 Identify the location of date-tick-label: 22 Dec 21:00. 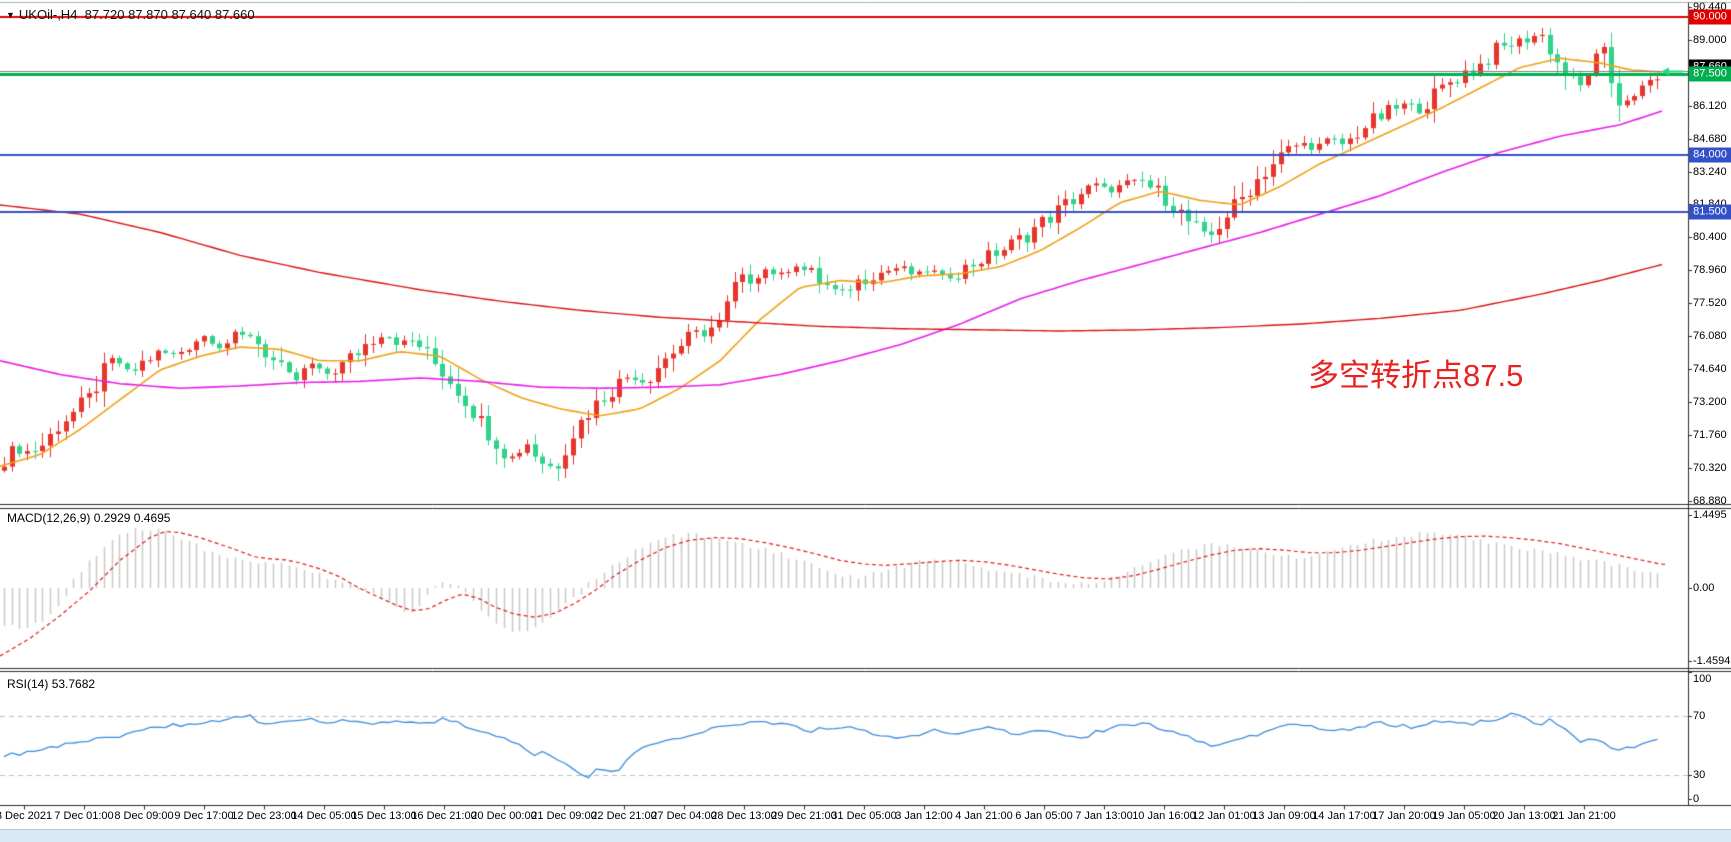
(624, 816).